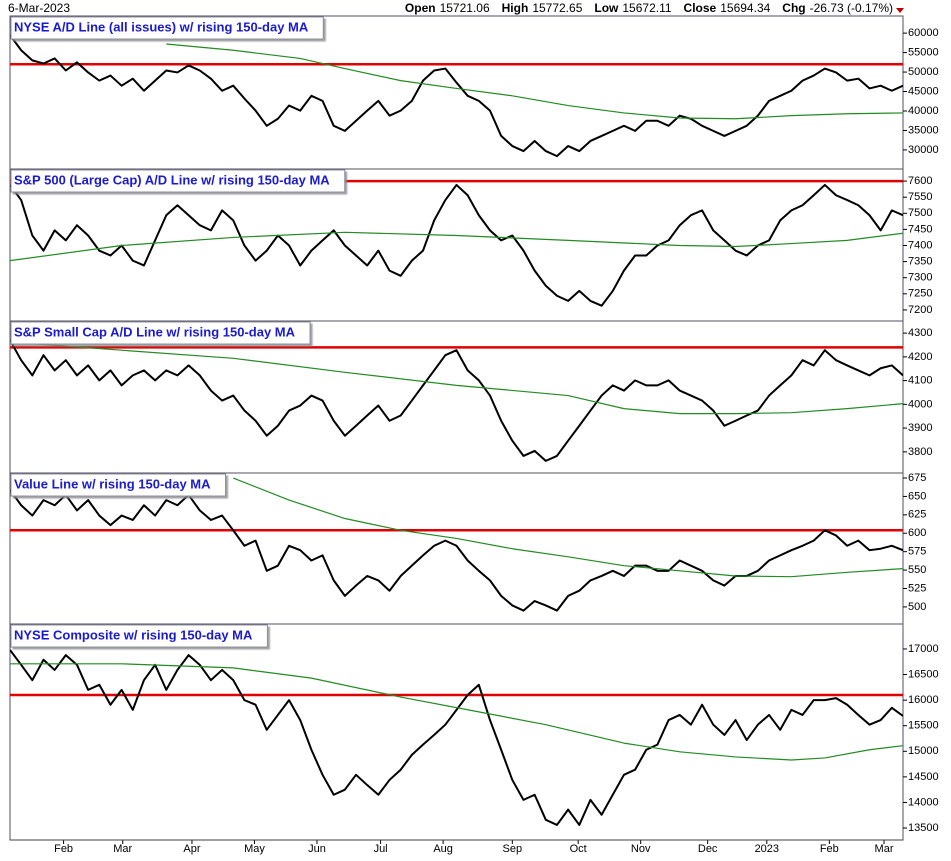  I want to click on y-tick-label: 13500, so click(923, 828).